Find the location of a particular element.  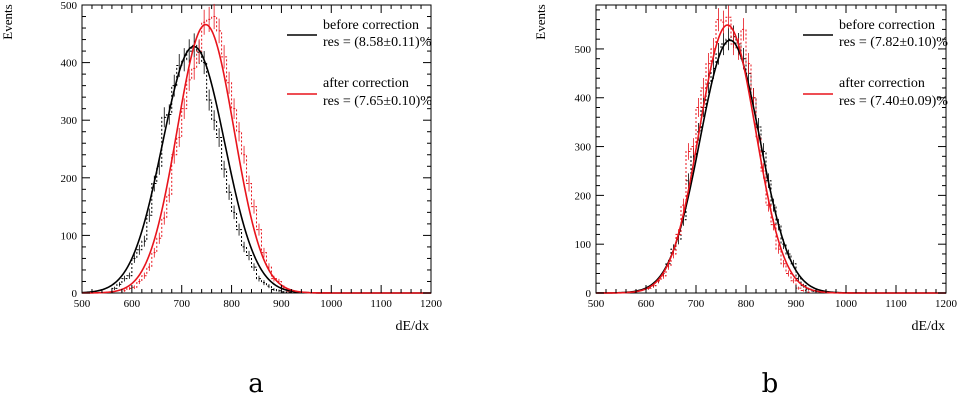

panel-label-a: a is located at coordinates (256, 383).